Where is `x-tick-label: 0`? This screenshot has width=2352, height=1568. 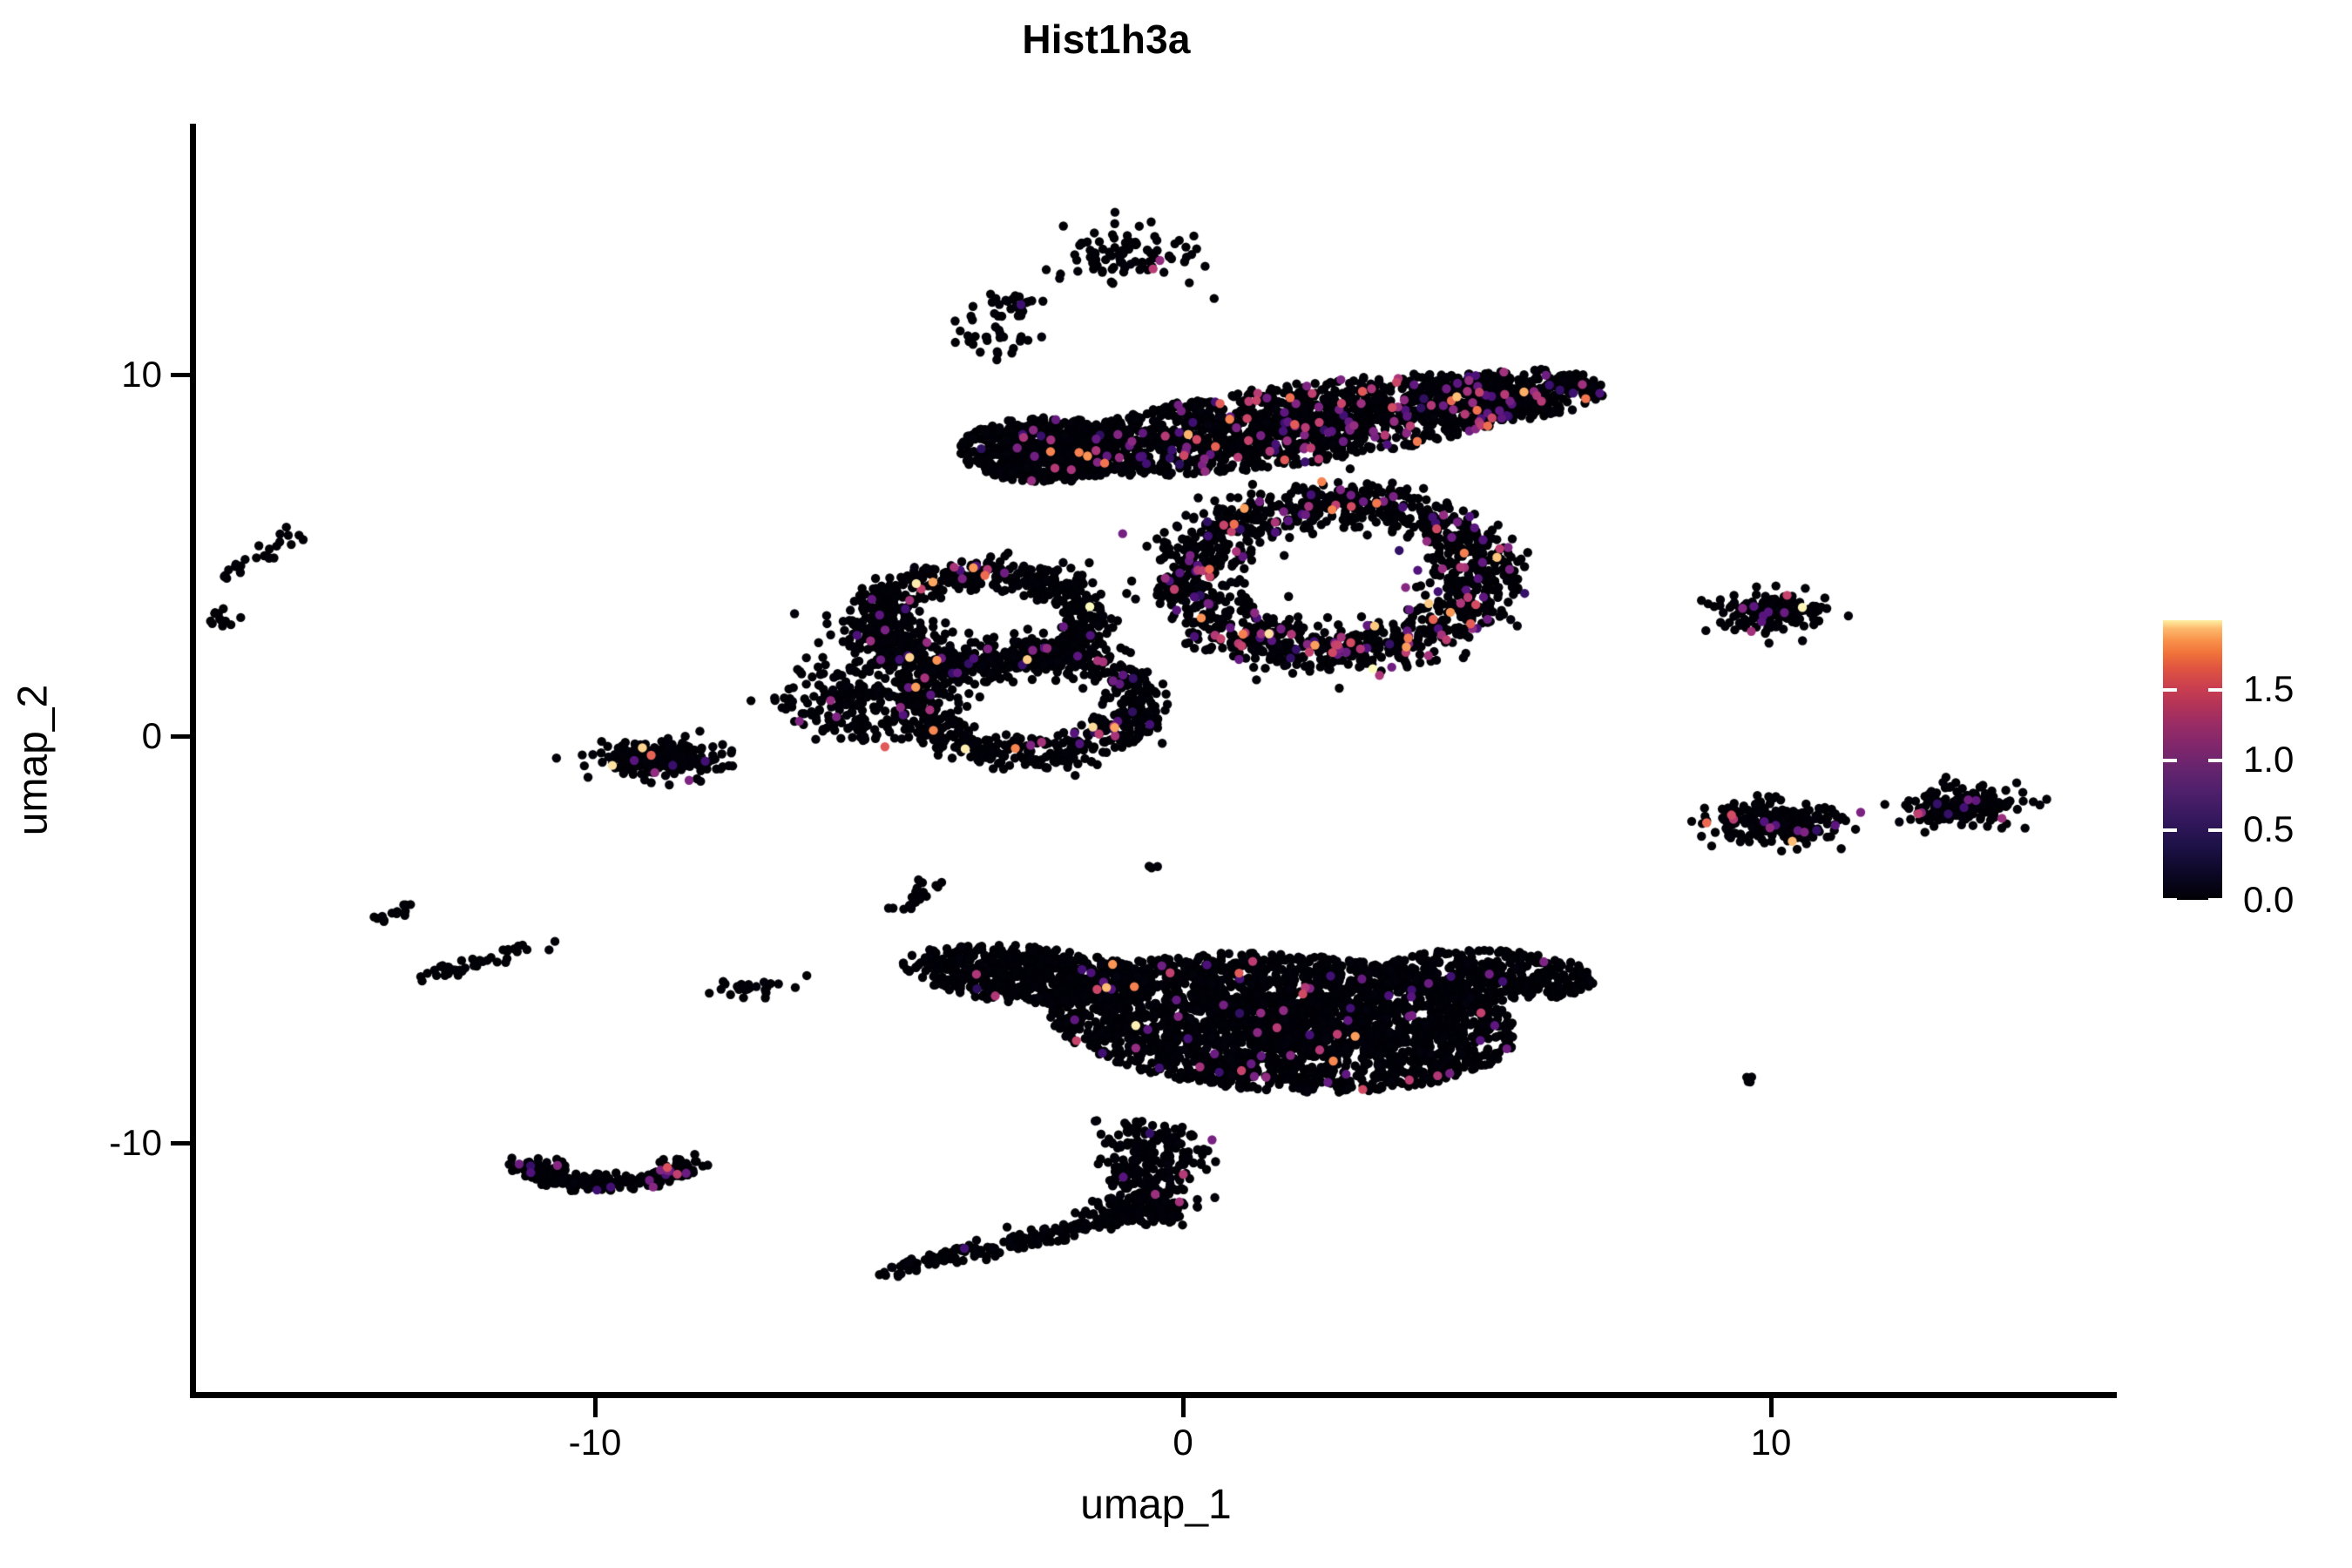 x-tick-label: 0 is located at coordinates (1183, 1442).